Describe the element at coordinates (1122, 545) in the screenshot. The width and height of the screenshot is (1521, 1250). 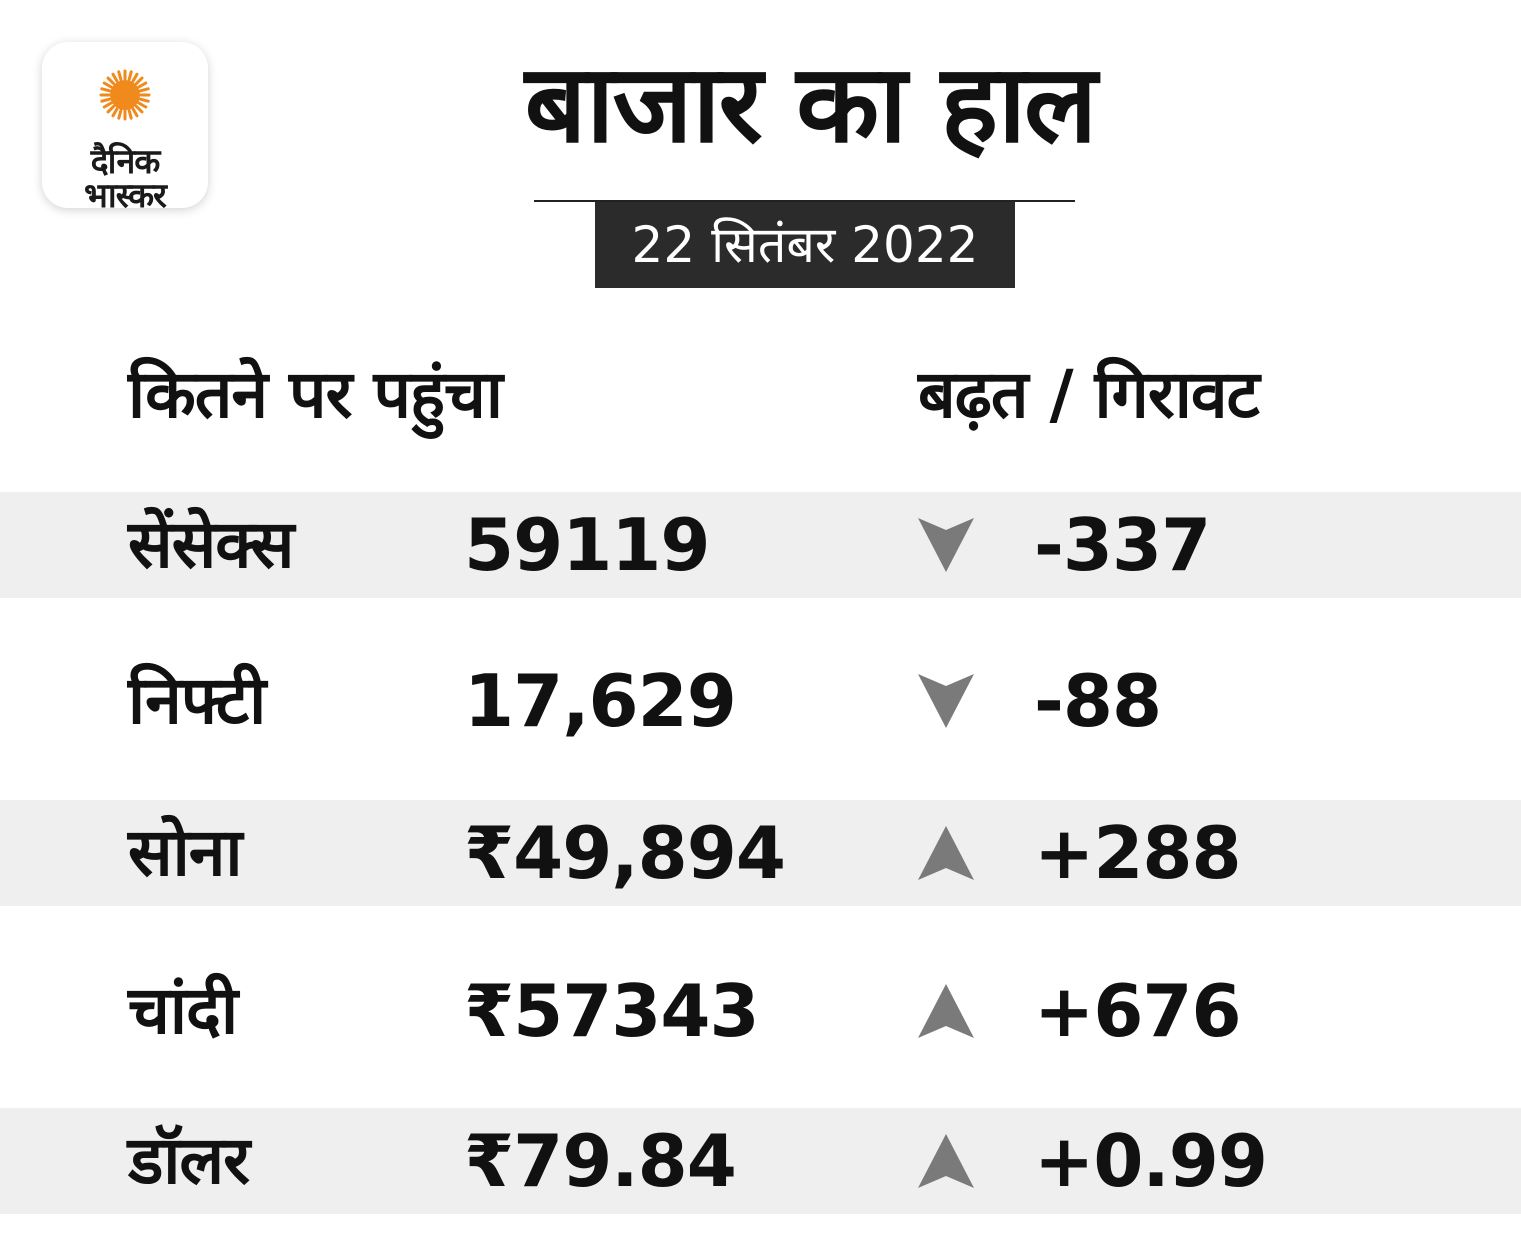
I see `row-change: -337` at that location.